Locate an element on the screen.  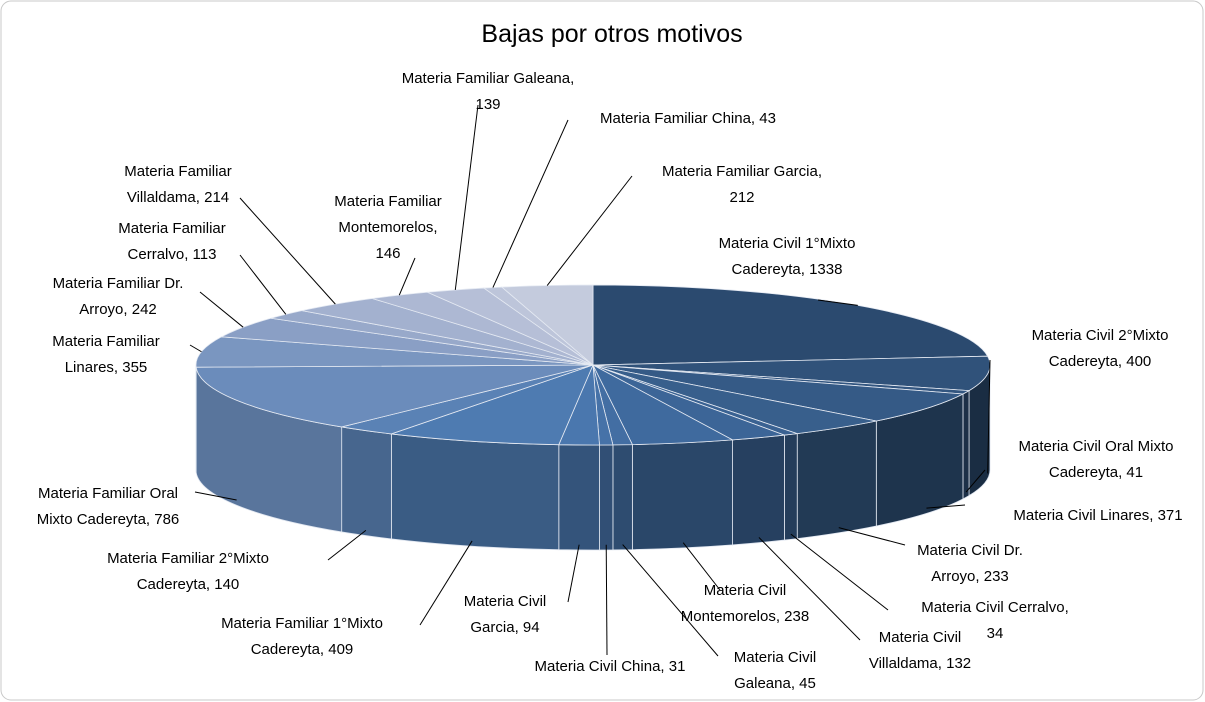
data-label: Materia Familiar China, 43 is located at coordinates (688, 118).